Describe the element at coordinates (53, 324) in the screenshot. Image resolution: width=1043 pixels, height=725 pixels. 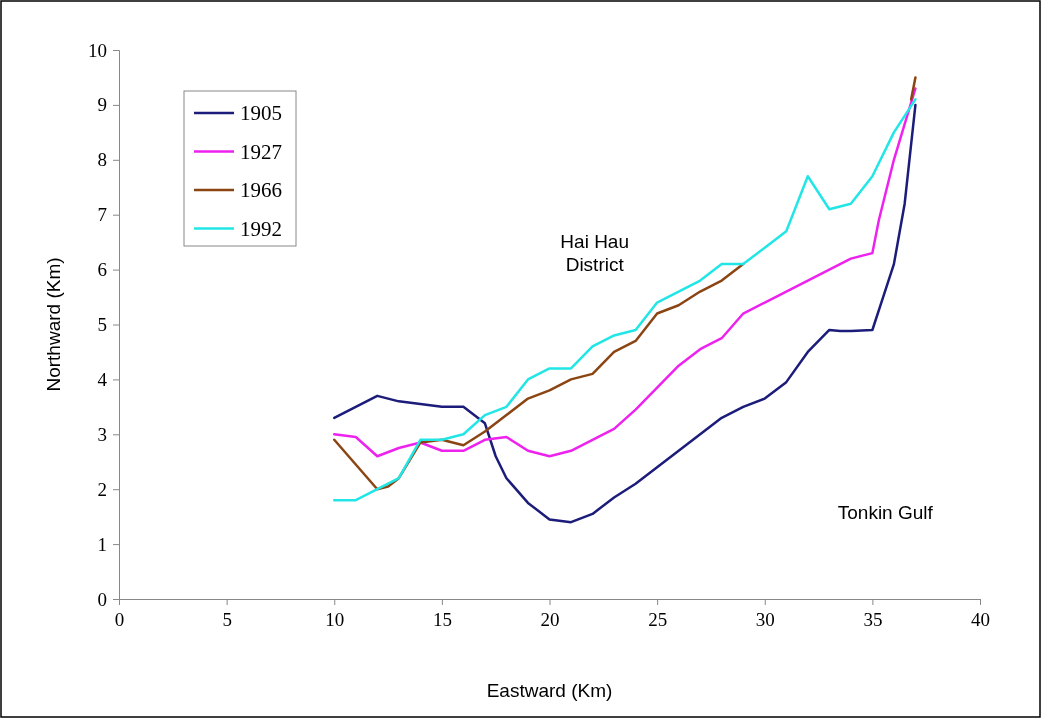
I see `y-axis-title: Northward (Km)` at that location.